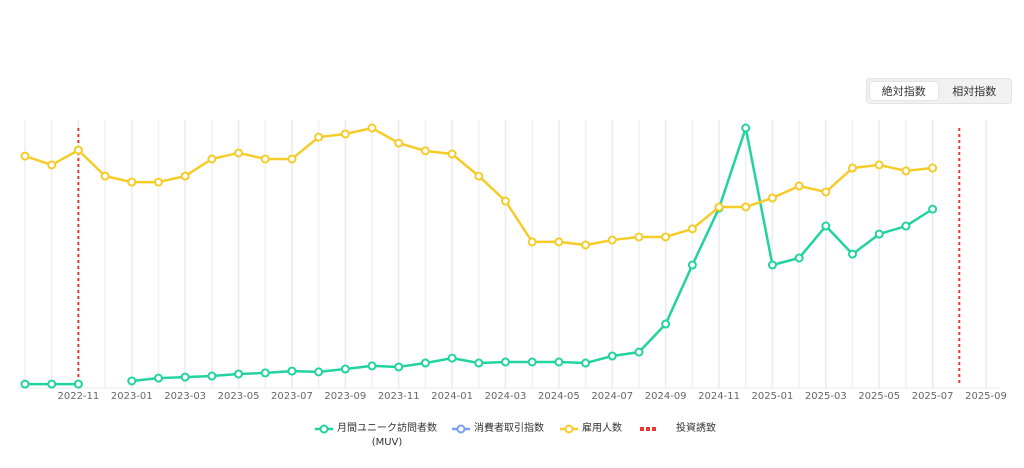  What do you see at coordinates (345, 396) in the screenshot?
I see `x-tick-label: 2023-09` at bounding box center [345, 396].